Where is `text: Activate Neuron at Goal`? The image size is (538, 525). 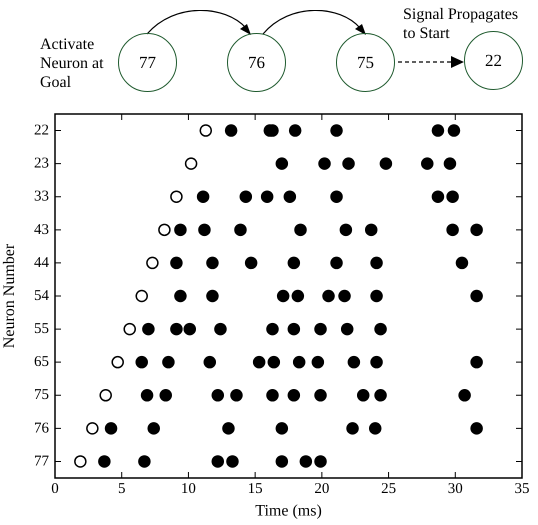 text: Activate Neuron at Goal is located at coordinates (72, 63).